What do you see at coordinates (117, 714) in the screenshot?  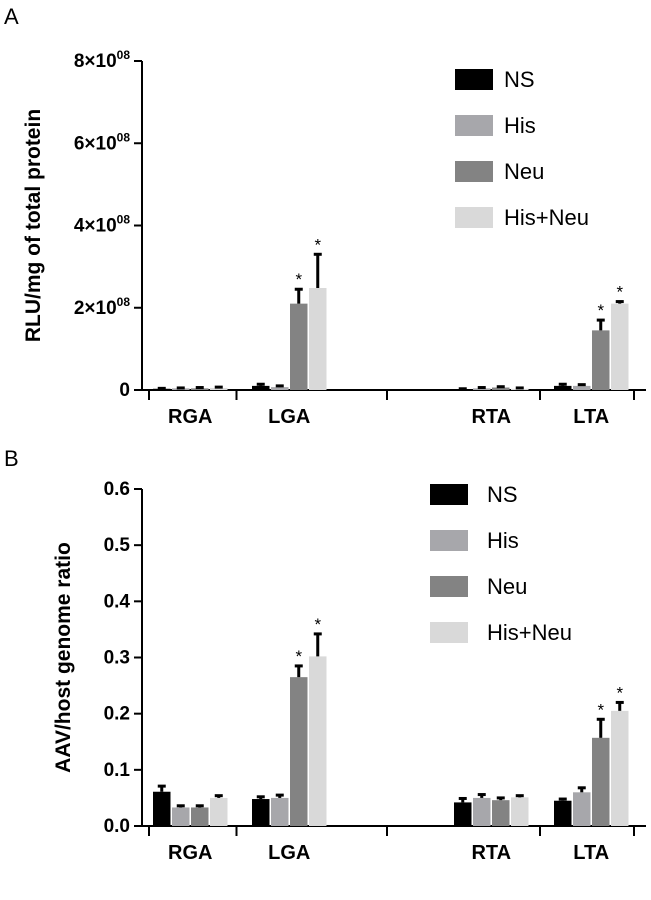 I see `y-tick-label: 0.2` at bounding box center [117, 714].